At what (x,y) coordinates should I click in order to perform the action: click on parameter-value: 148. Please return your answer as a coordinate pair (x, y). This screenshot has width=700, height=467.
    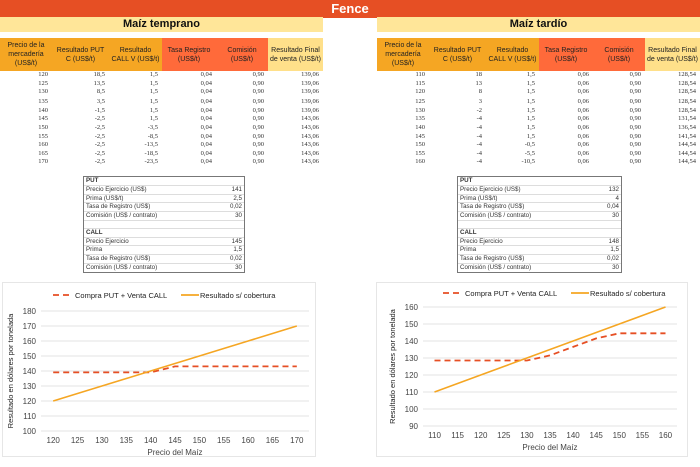
    Looking at the image, I should click on (613, 241).